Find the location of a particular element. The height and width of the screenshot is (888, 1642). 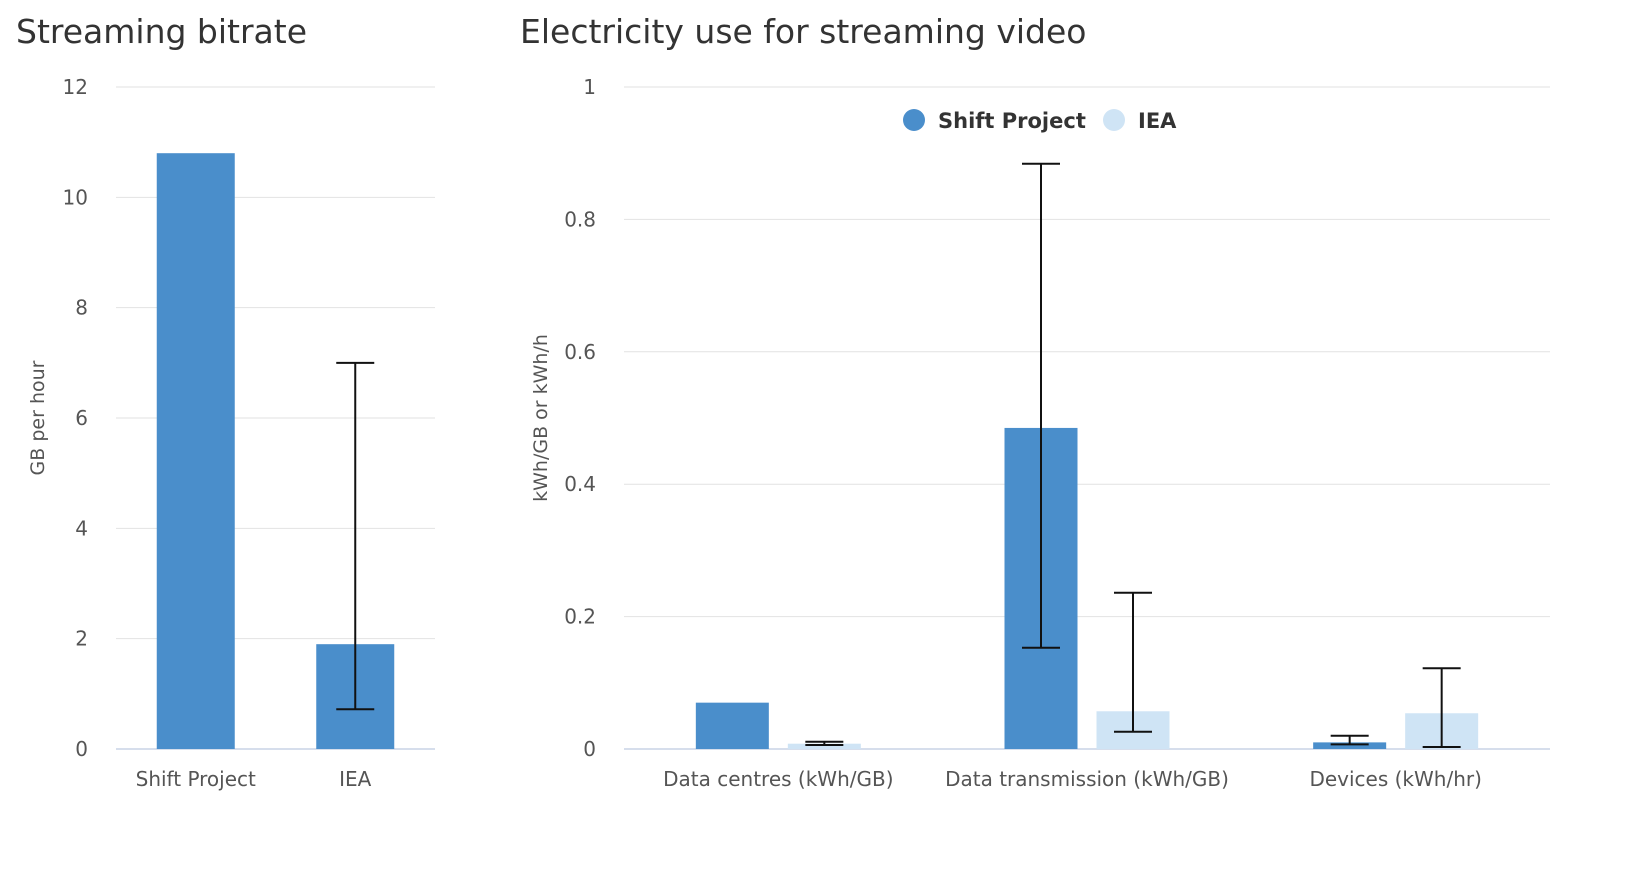

bitrate-y-tick-label: 6 is located at coordinates (81, 418).